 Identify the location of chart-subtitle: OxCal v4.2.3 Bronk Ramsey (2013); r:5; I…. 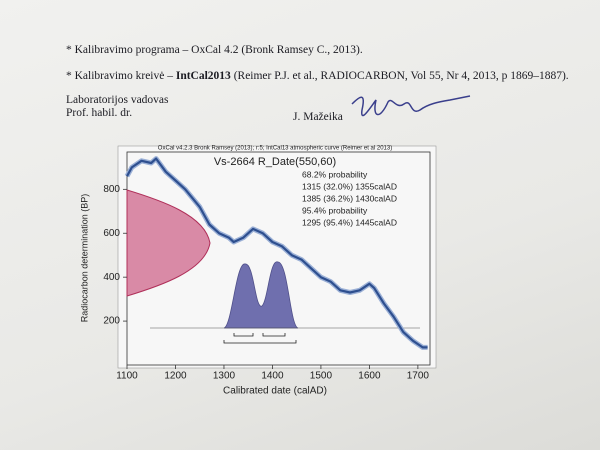
(275, 149).